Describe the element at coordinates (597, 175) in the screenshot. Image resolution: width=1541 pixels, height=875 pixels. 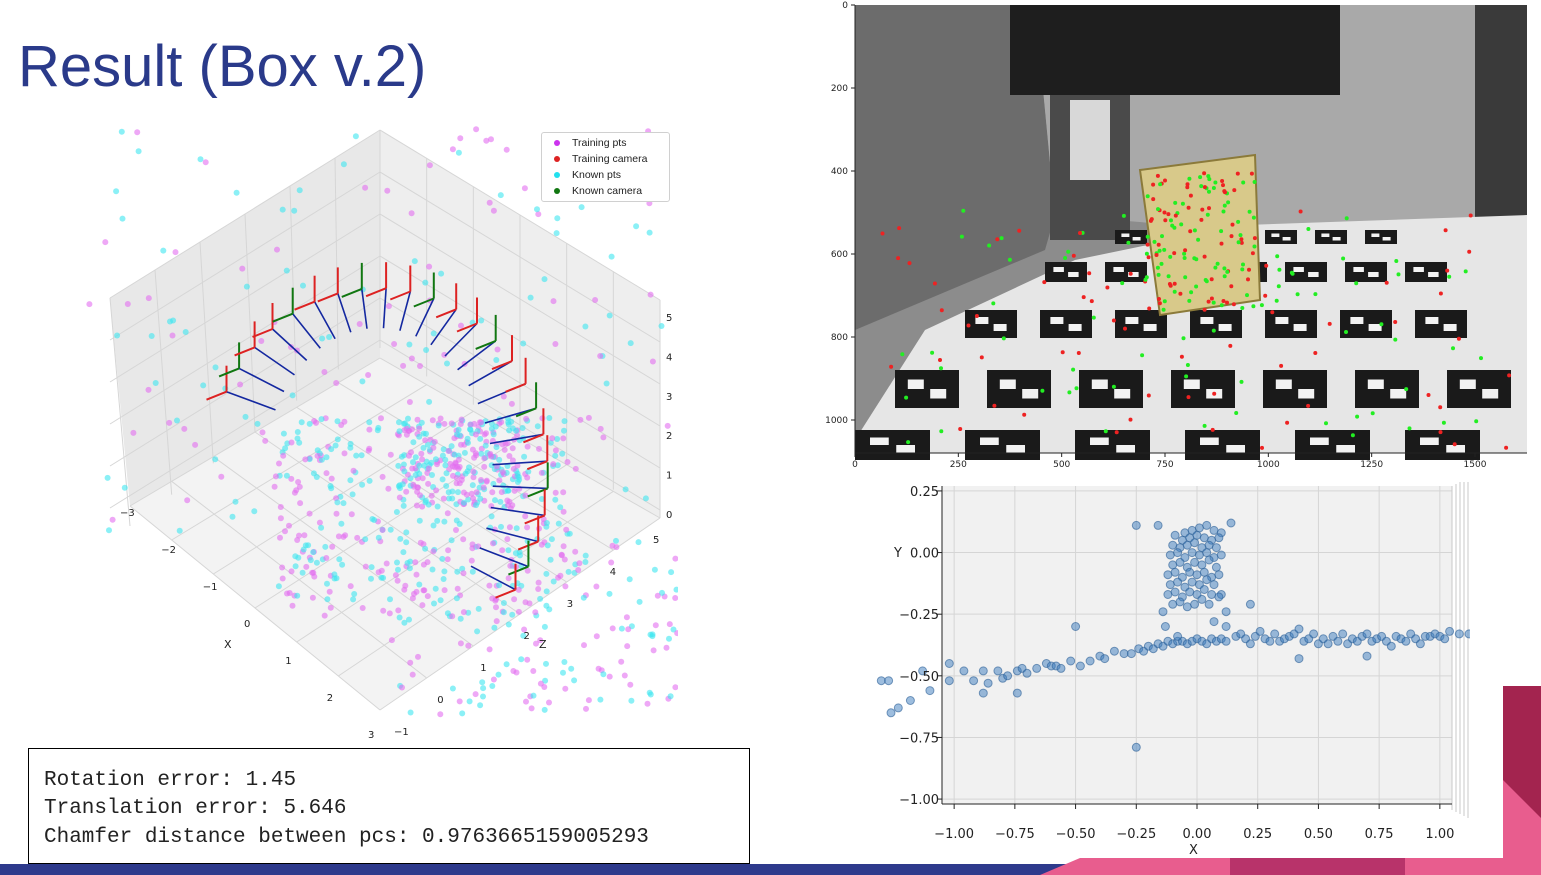
I see `legend-label: Known pts` at that location.